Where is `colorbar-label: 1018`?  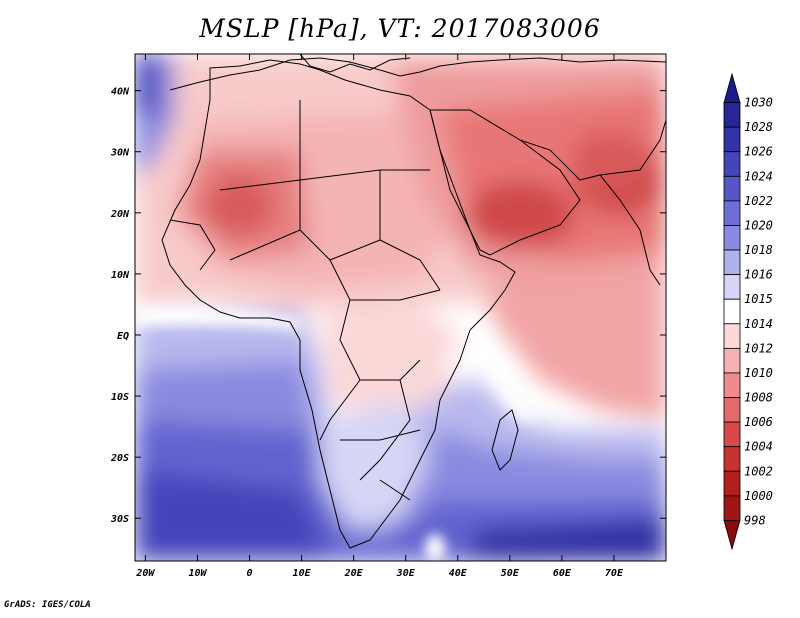 colorbar-label: 1018 is located at coordinates (758, 250).